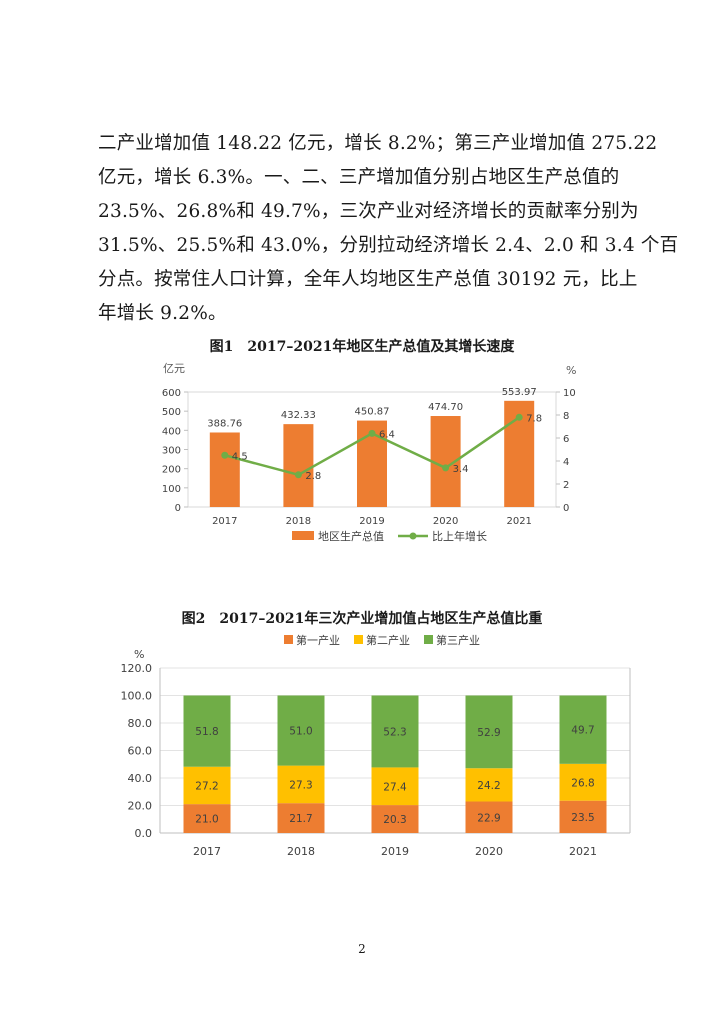 The image size is (724, 1024). I want to click on body-line: 年增长 9.2%。, so click(162, 313).